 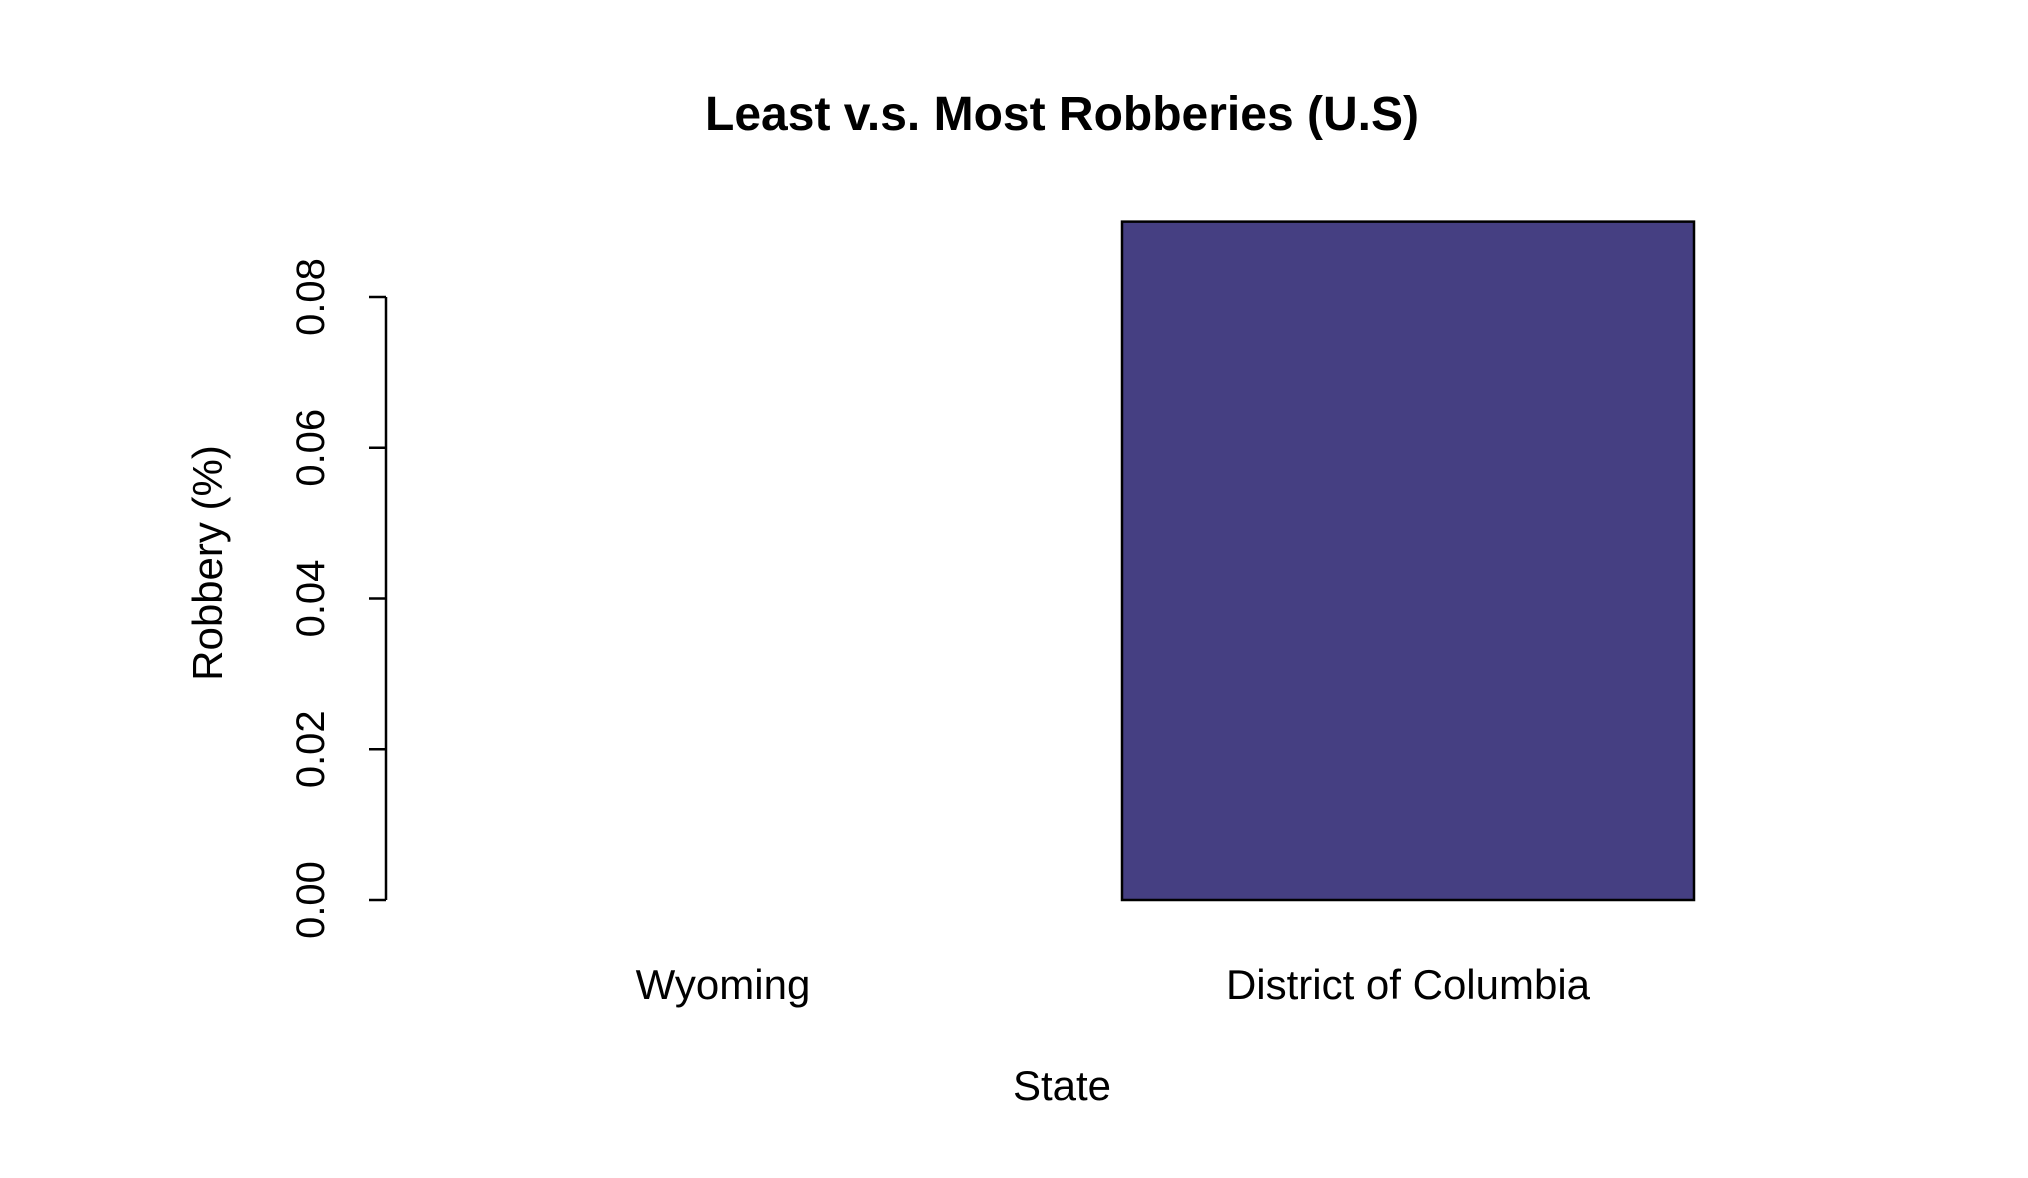 I want to click on x-axis-label: State, so click(x=1062, y=1085).